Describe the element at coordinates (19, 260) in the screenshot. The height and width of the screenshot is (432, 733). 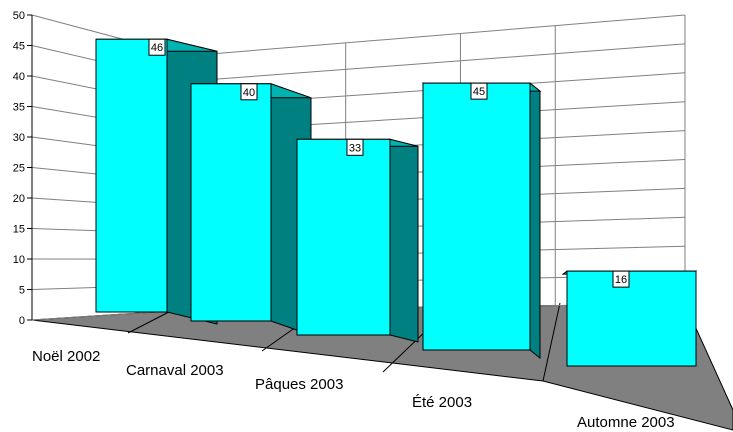
I see `y-tick-label: 10` at that location.